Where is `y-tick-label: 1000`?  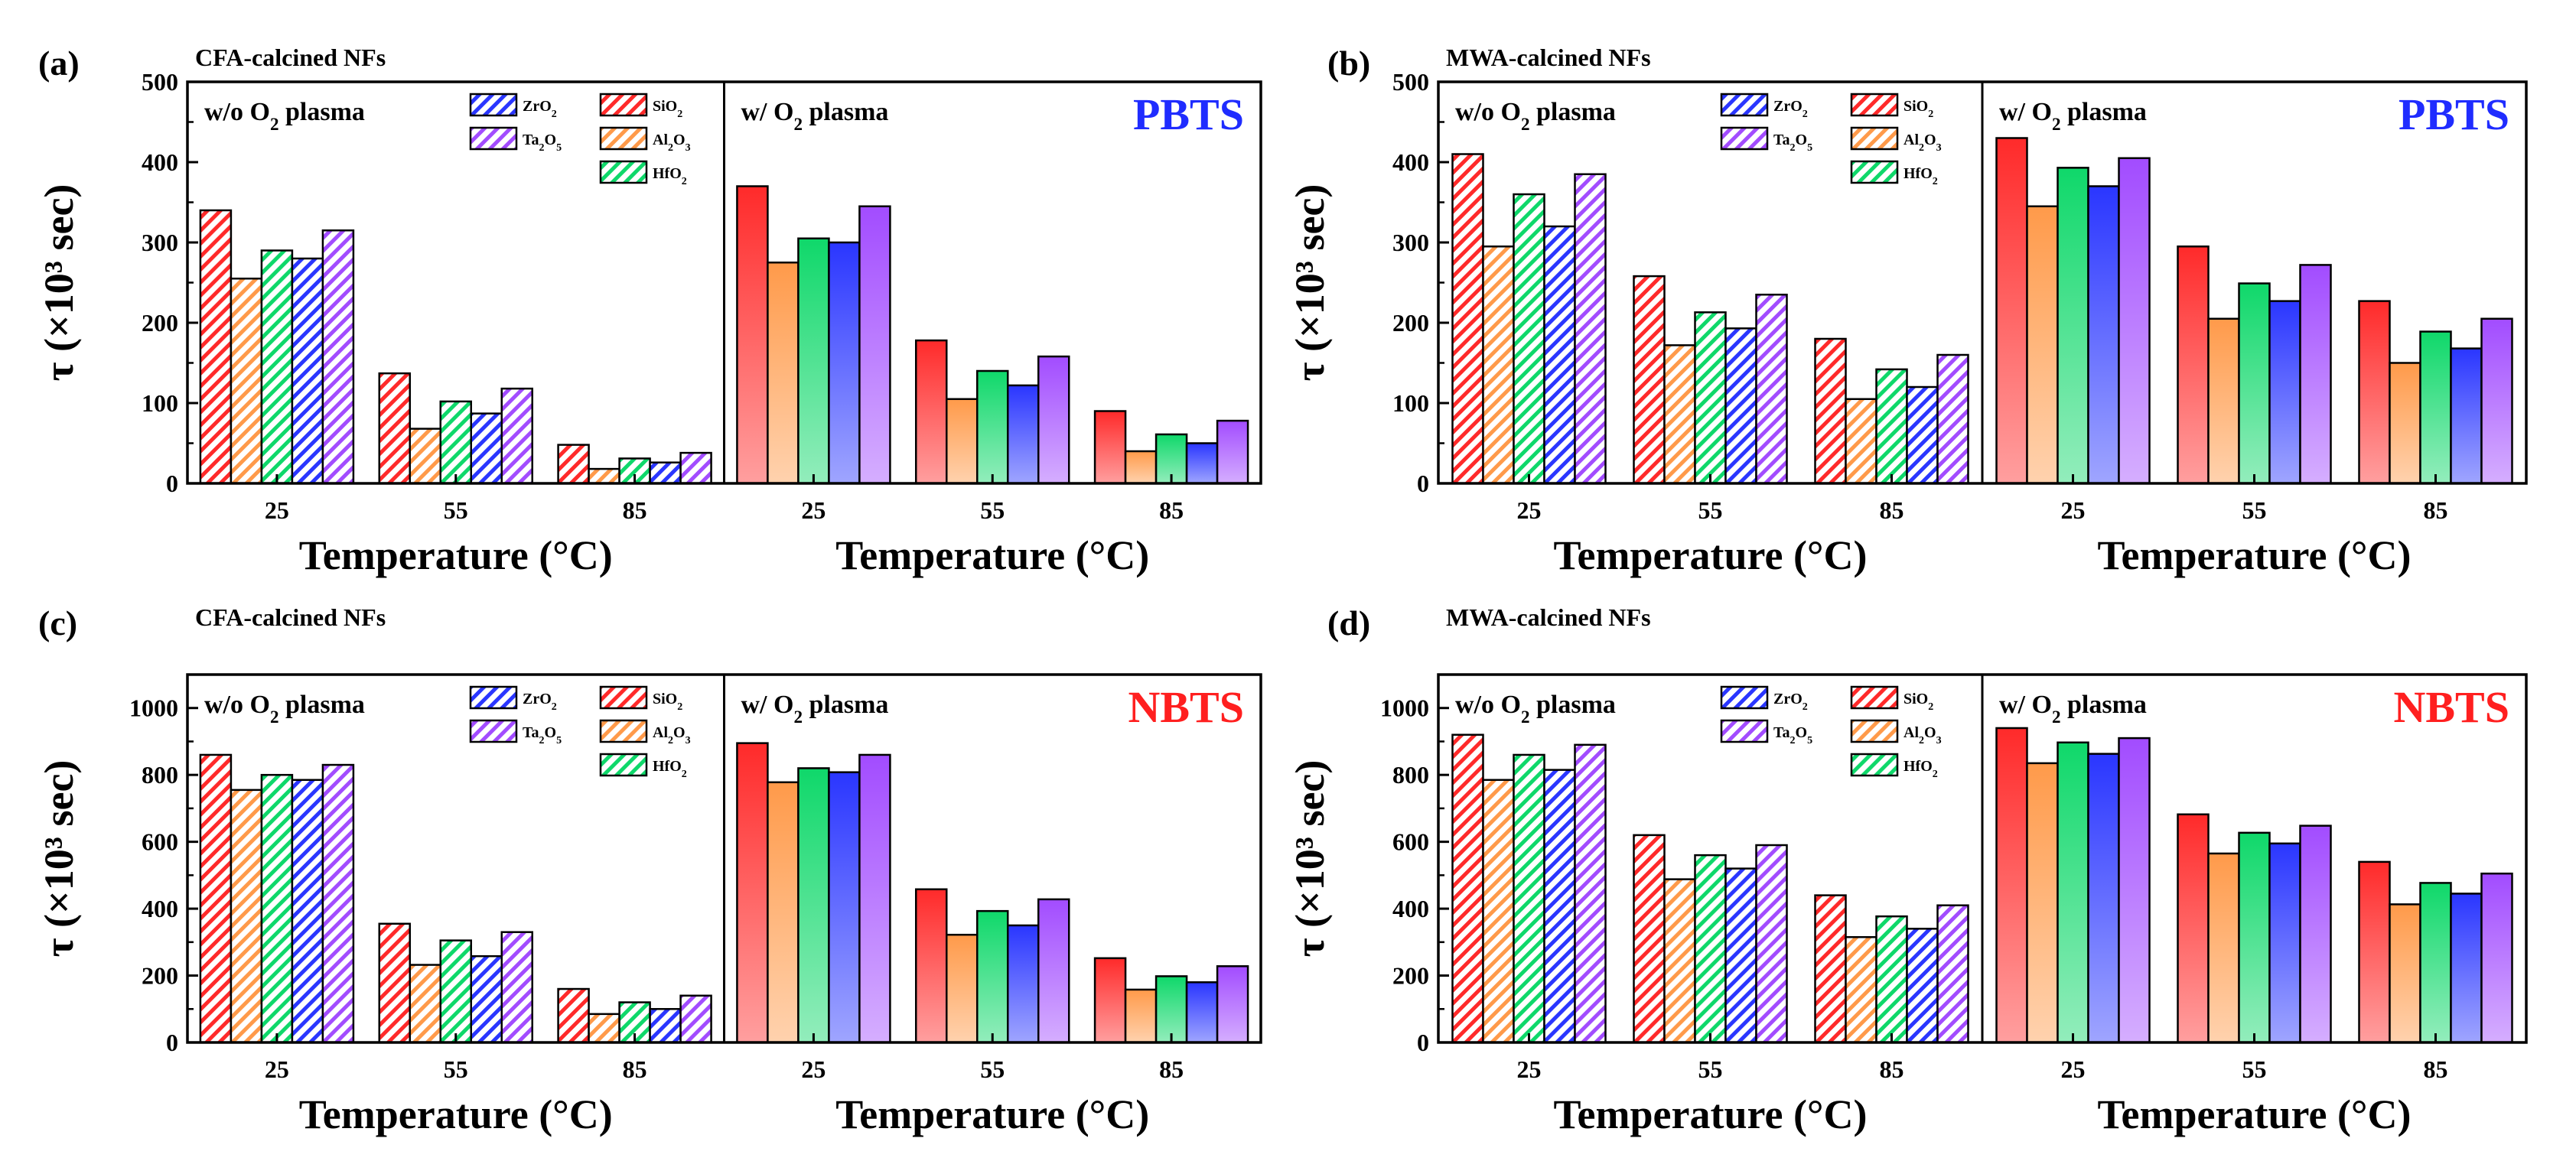 y-tick-label: 1000 is located at coordinates (1404, 708).